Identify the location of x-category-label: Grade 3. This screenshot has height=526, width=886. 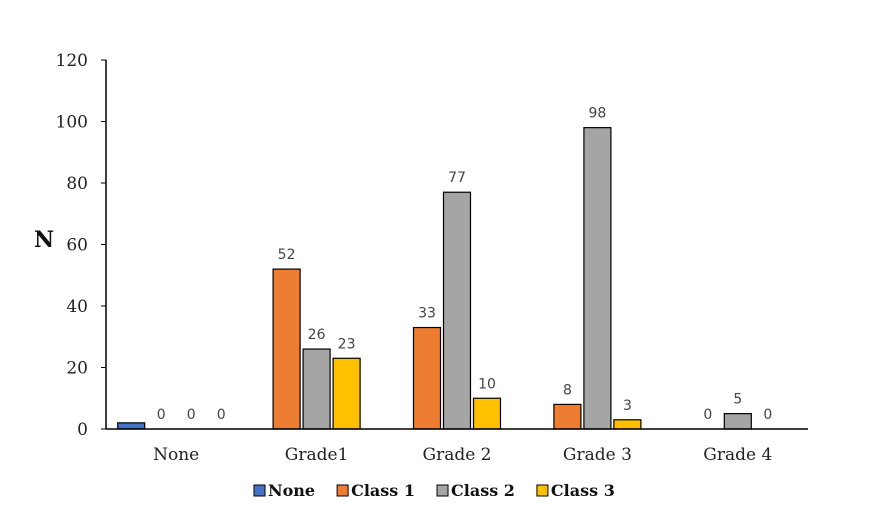
(597, 455).